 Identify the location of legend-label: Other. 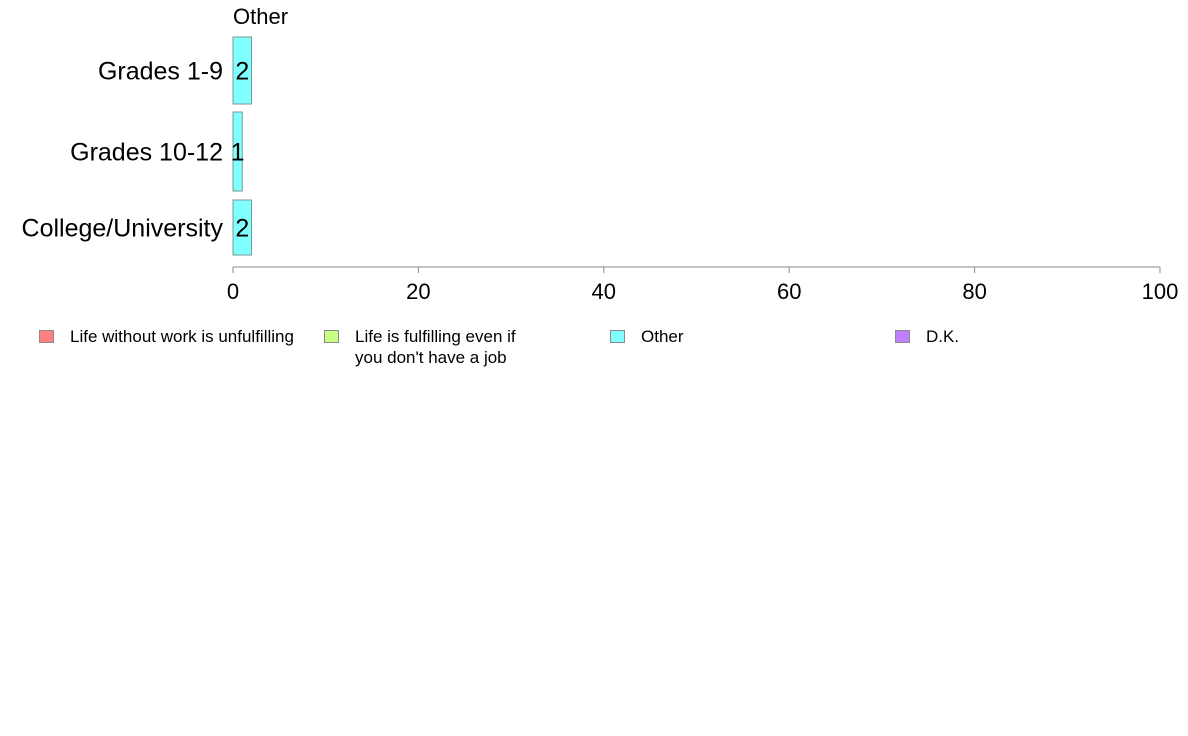
(662, 336).